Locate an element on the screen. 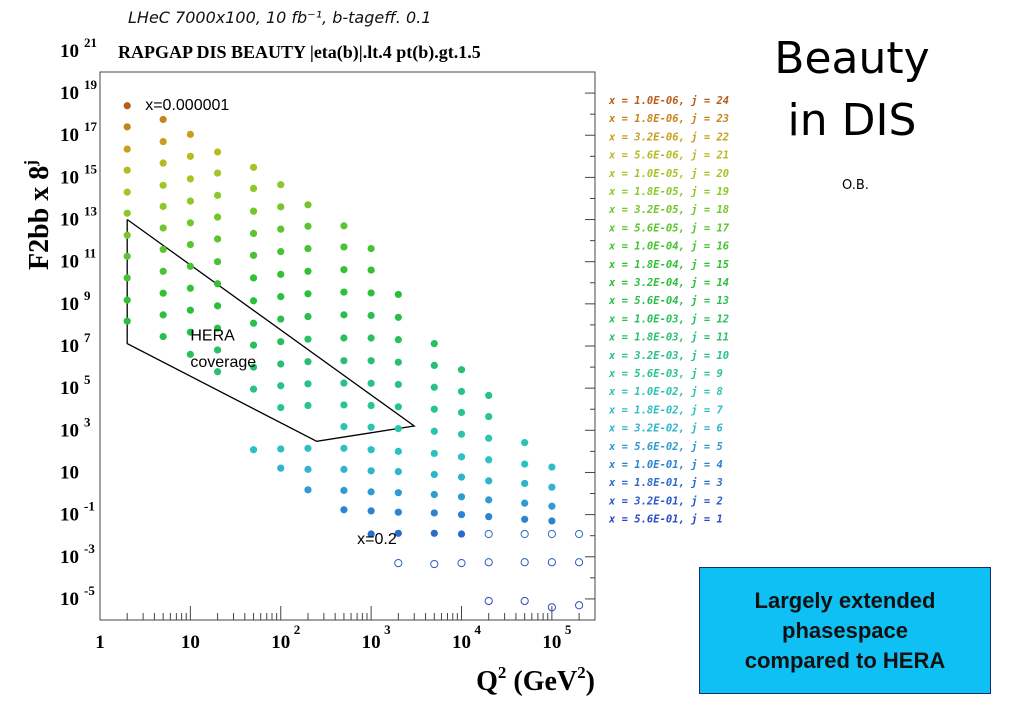 Image resolution: width=1024 pixels, height=709 pixels. legend-entry: x = 1.0E-04, j = 16 is located at coordinates (668, 247).